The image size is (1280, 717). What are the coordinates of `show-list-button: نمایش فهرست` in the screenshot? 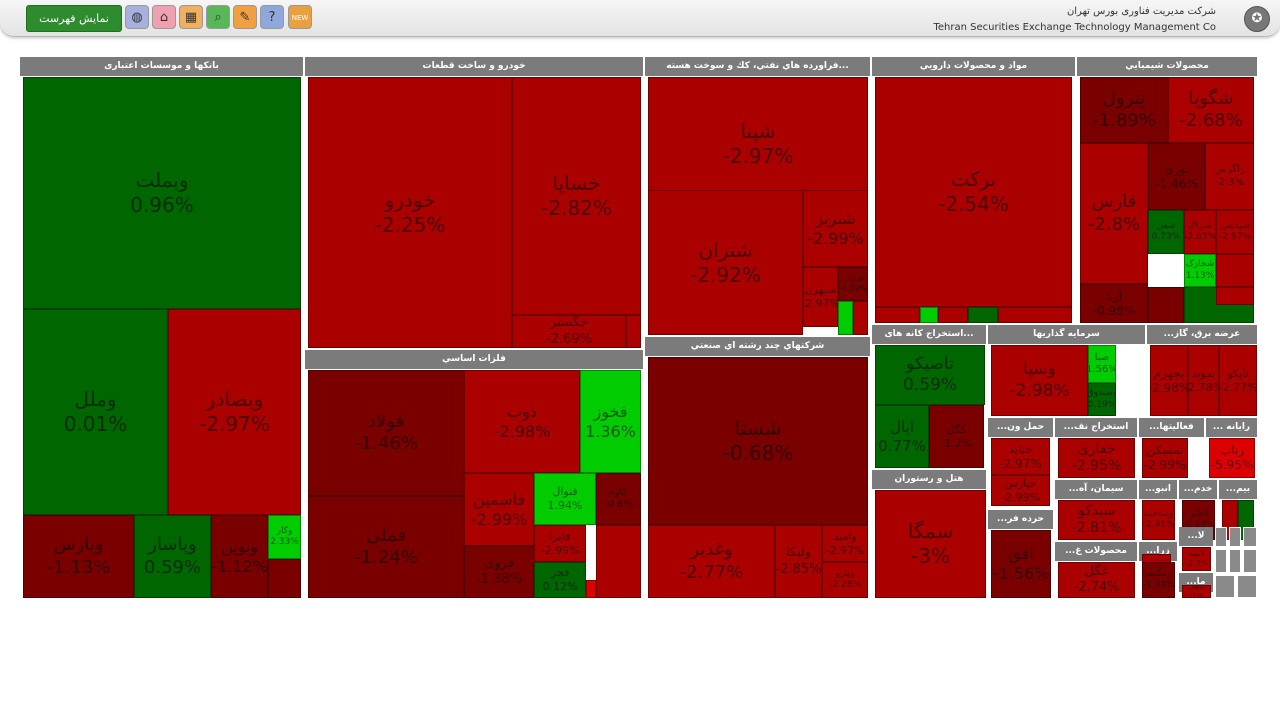 It's located at (74, 18).